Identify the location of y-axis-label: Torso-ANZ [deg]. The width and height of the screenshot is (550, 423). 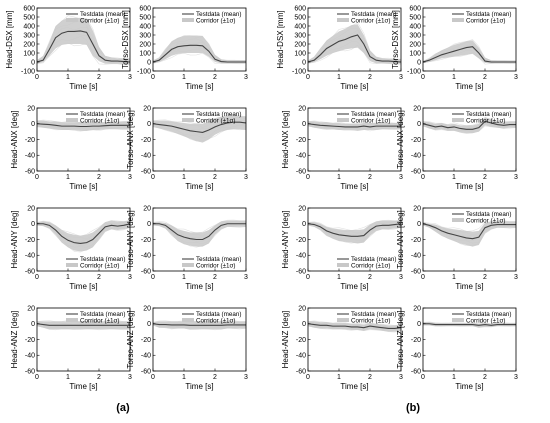
(130, 339).